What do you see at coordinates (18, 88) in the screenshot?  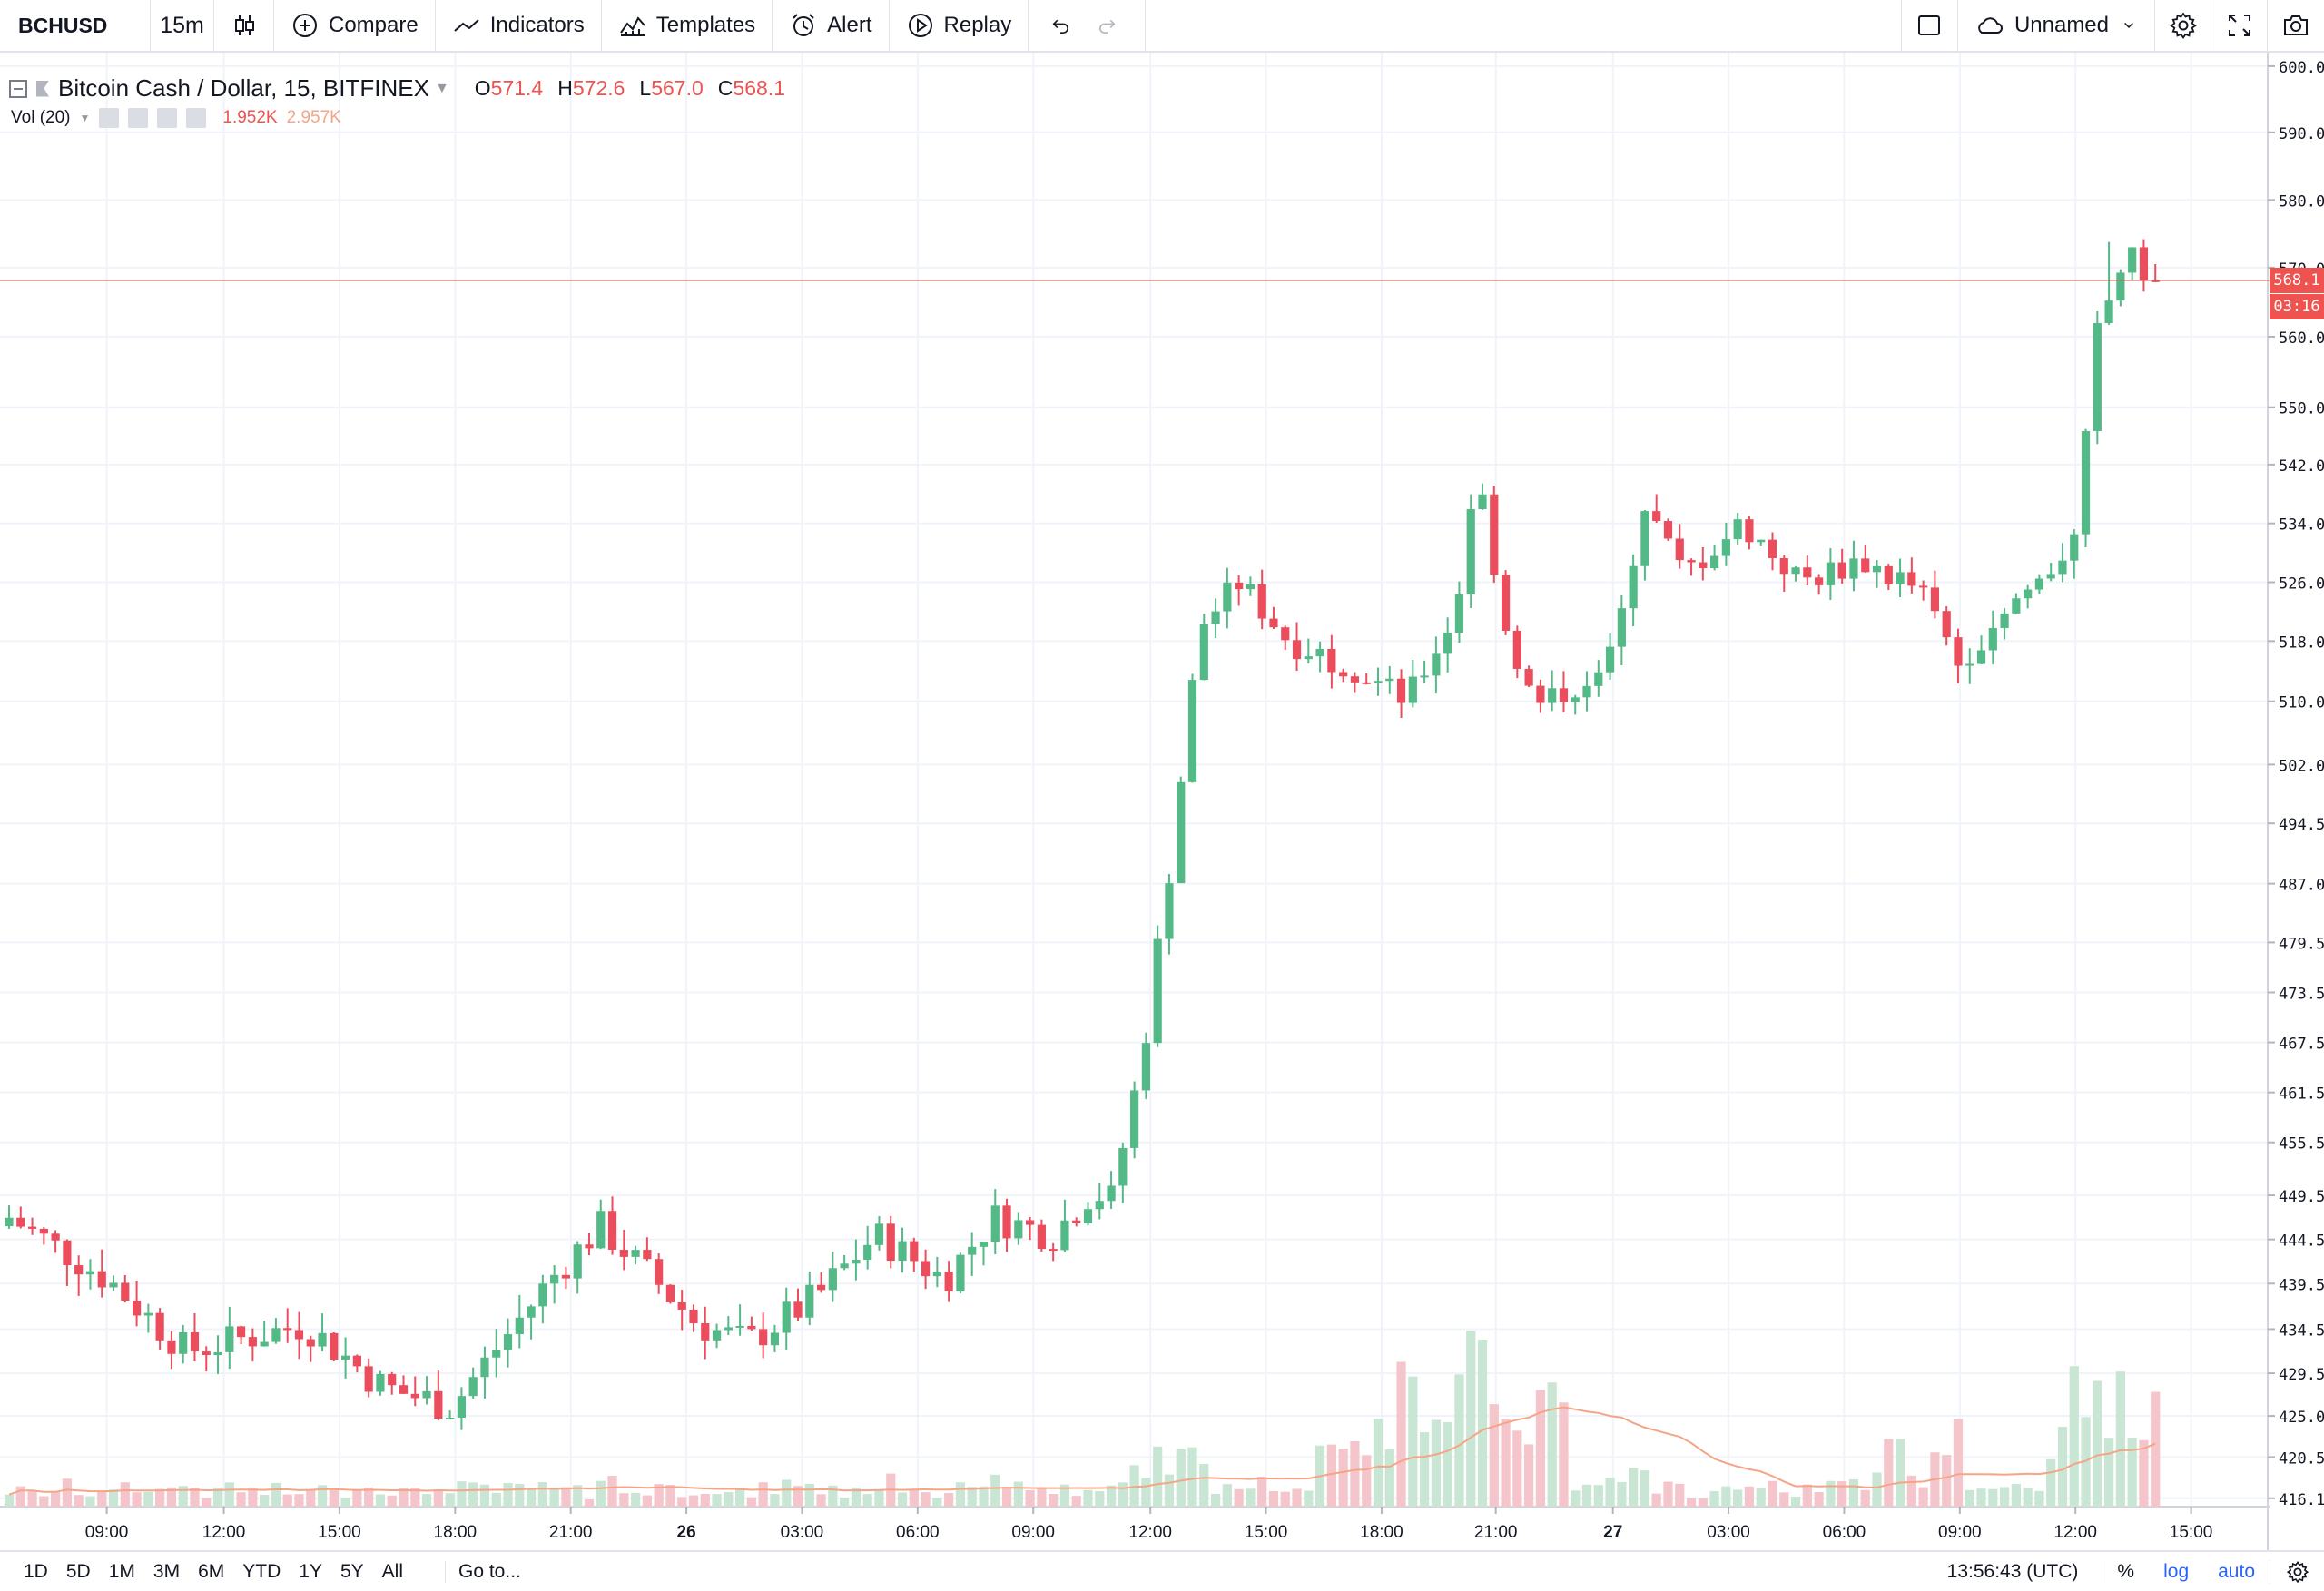 I see `collapse-legend-icon` at bounding box center [18, 88].